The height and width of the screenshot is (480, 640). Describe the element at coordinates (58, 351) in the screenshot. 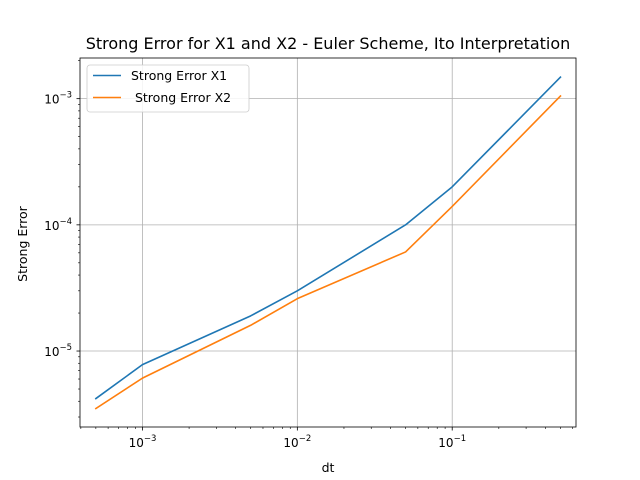

I see `y-tick-label: 10⁻⁵` at that location.